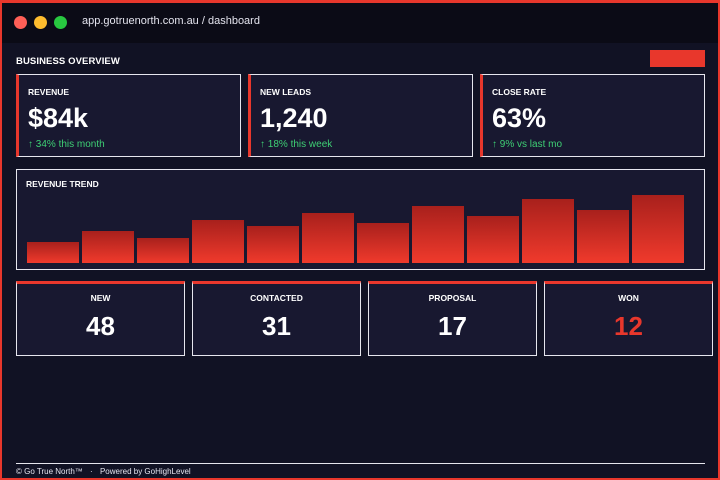  Describe the element at coordinates (276, 326) in the screenshot. I see `stage-count: 31` at that location.